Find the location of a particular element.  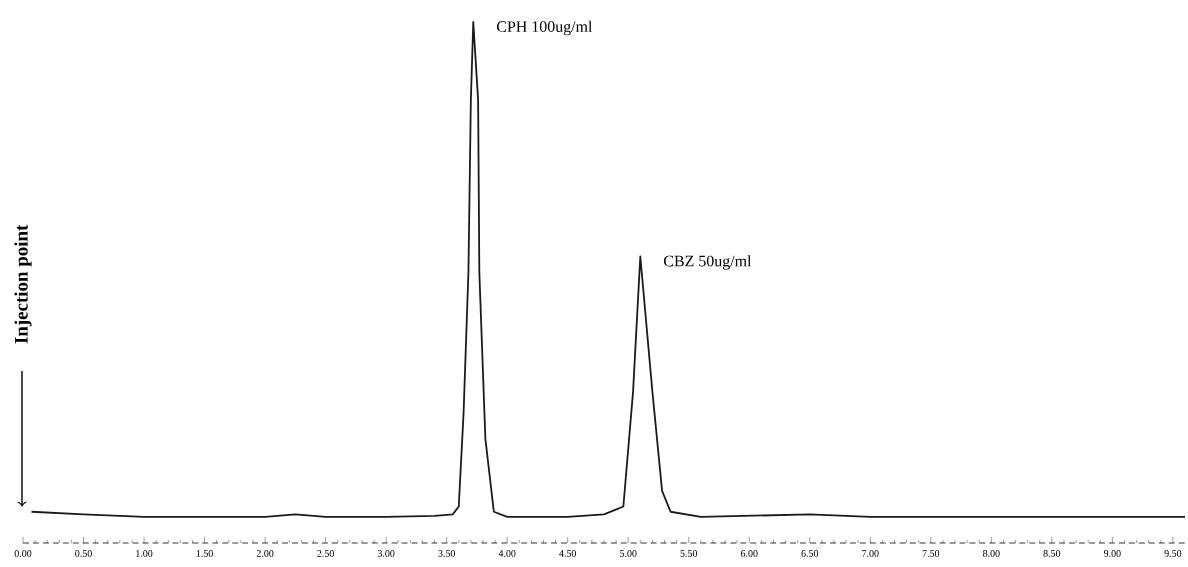

x-tick-label: 9.50 is located at coordinates (1173, 553).